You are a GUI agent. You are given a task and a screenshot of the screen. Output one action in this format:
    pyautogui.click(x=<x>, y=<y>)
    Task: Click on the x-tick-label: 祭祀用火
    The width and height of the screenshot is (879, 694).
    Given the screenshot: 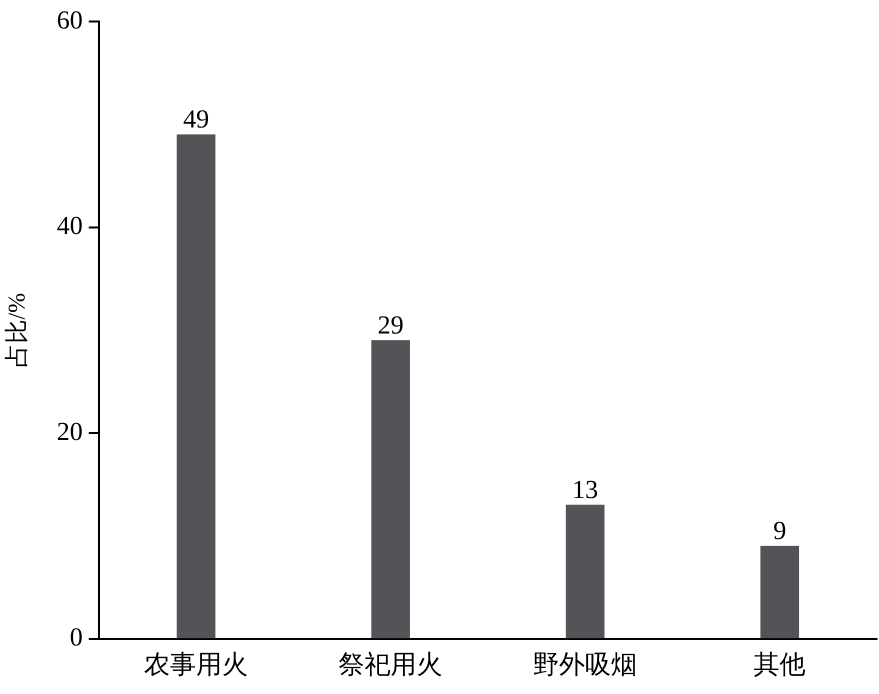 What is the action you would take?
    pyautogui.click(x=390, y=665)
    